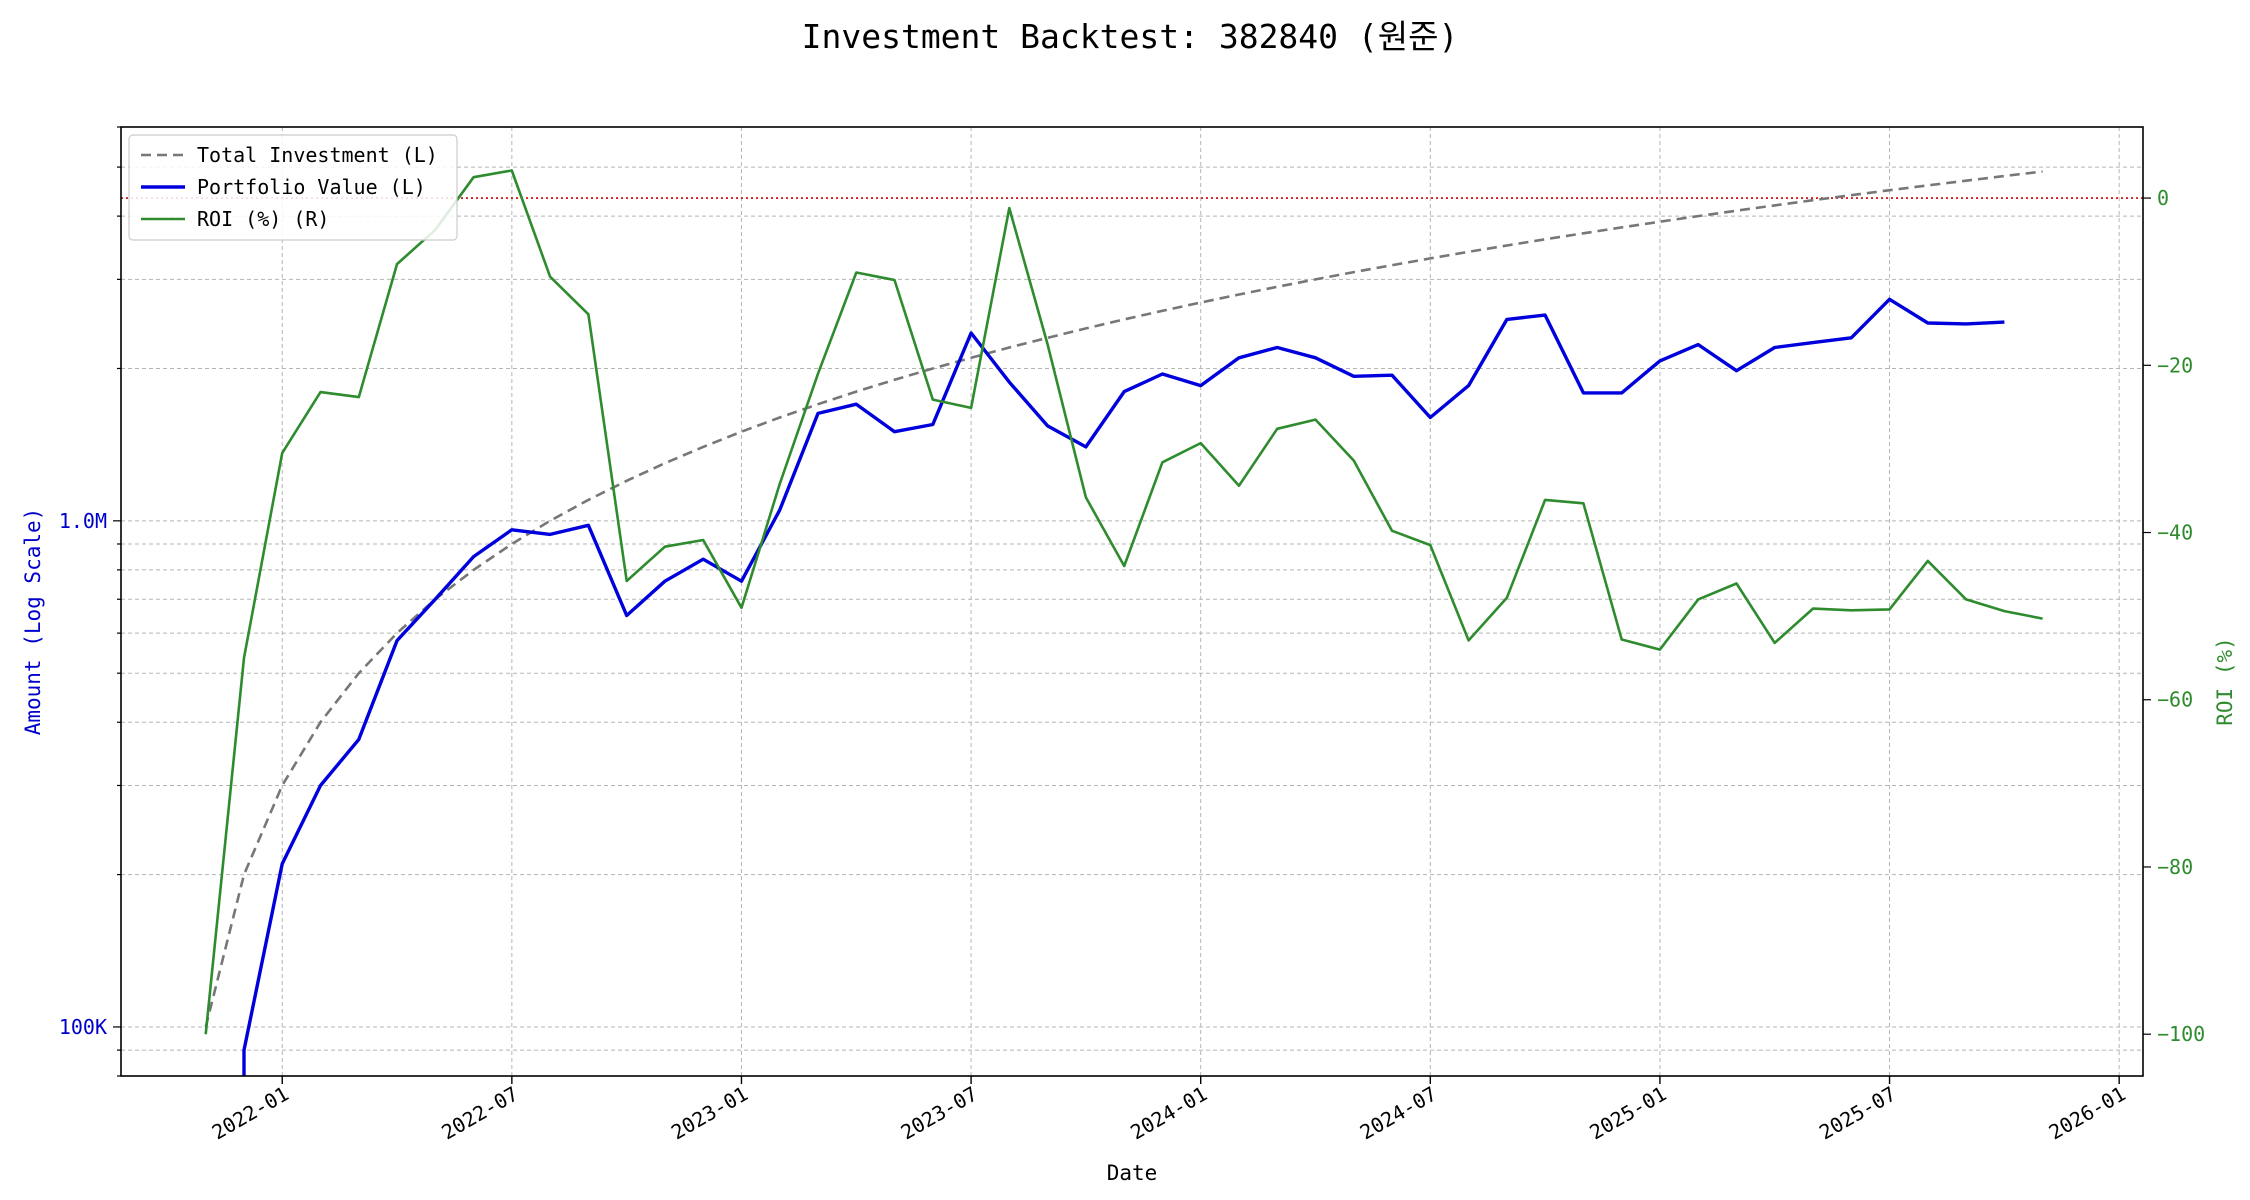 The height and width of the screenshot is (1200, 2250). What do you see at coordinates (1130, 36) in the screenshot?
I see `chart-title: Investment Backtest: 382840 (원준)` at bounding box center [1130, 36].